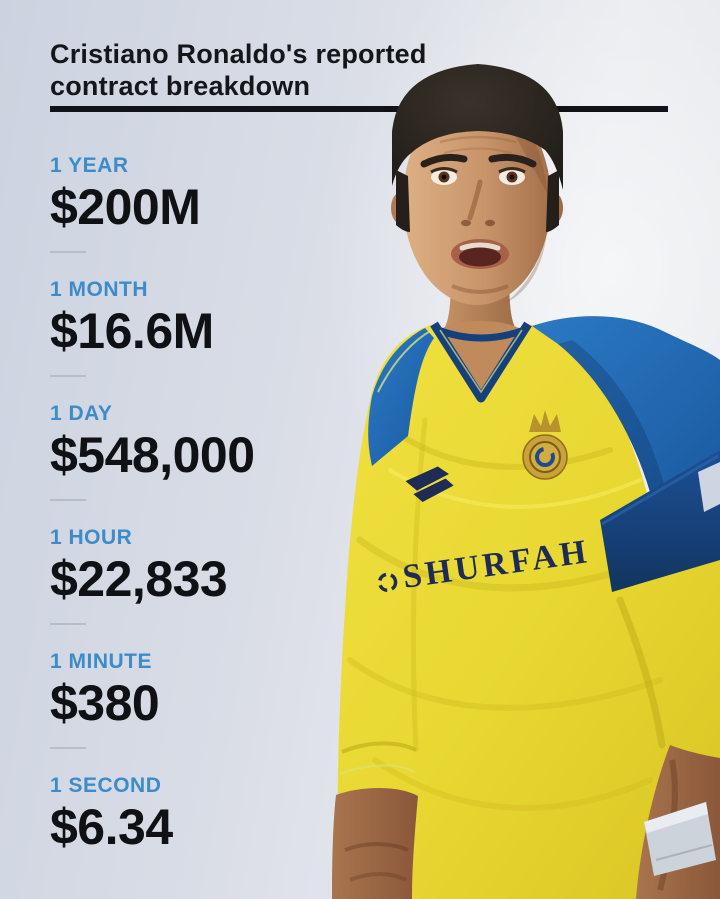 The height and width of the screenshot is (899, 720). I want to click on stat-month: 1 MONTH $16.6M, so click(210, 340).